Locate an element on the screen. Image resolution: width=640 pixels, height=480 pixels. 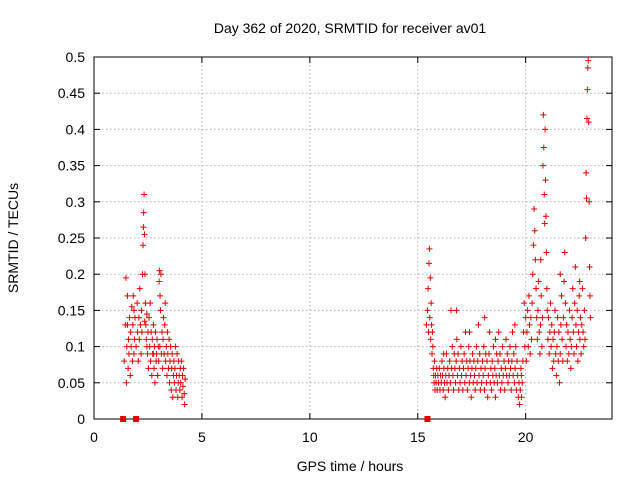
y-tick-label: 0.4 is located at coordinates (76, 129).